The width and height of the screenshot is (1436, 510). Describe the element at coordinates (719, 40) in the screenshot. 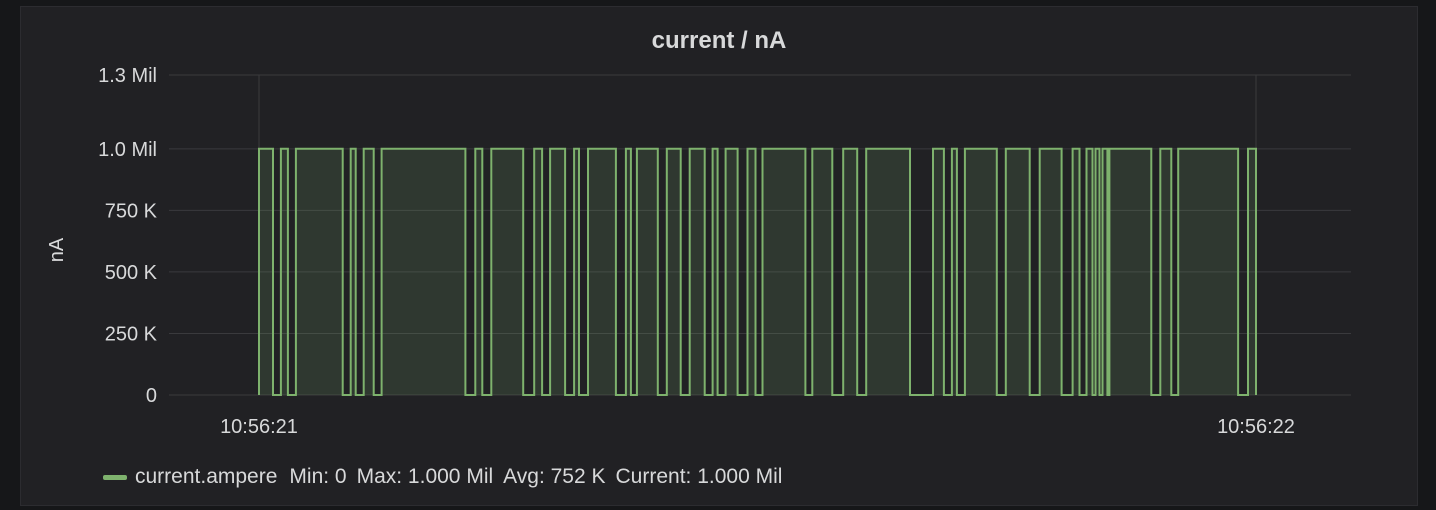

I see `panel-title: current / nA` at that location.